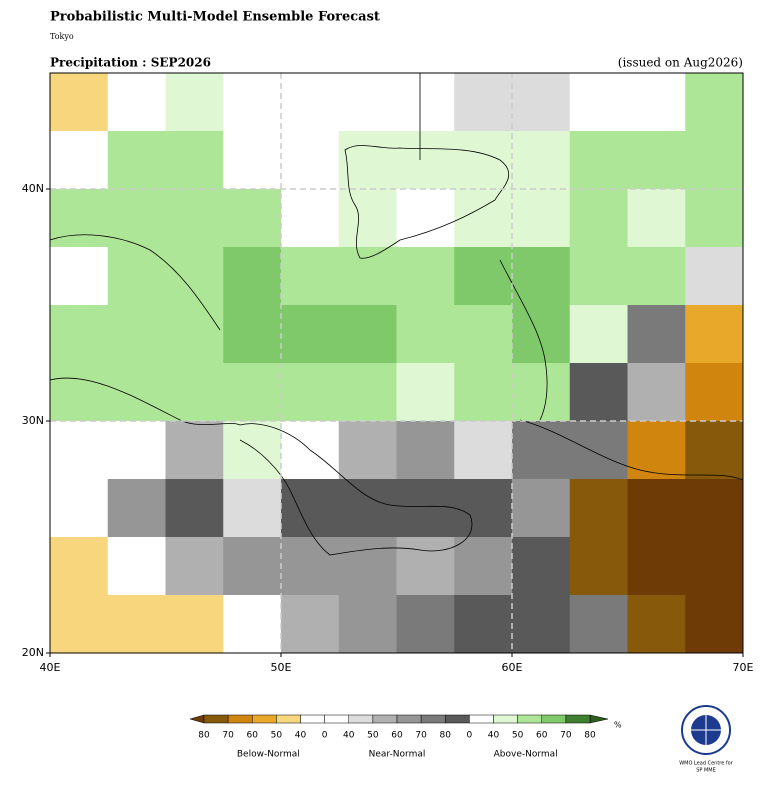 This screenshot has width=768, height=804. I want to click on caspian, so click(426, 202).